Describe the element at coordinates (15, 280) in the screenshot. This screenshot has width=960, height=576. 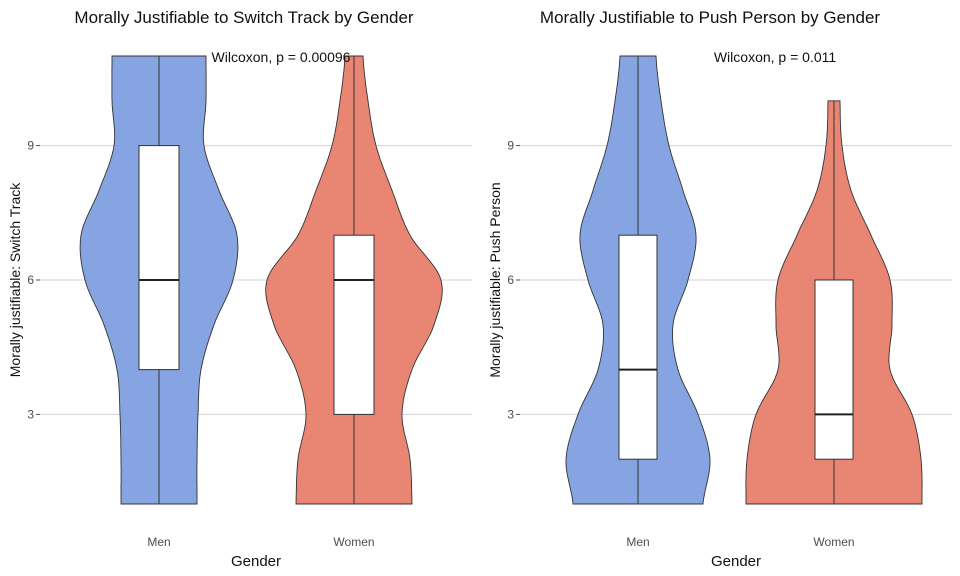
I see `y-axis-label: Morally justifiable: Switch Track` at that location.